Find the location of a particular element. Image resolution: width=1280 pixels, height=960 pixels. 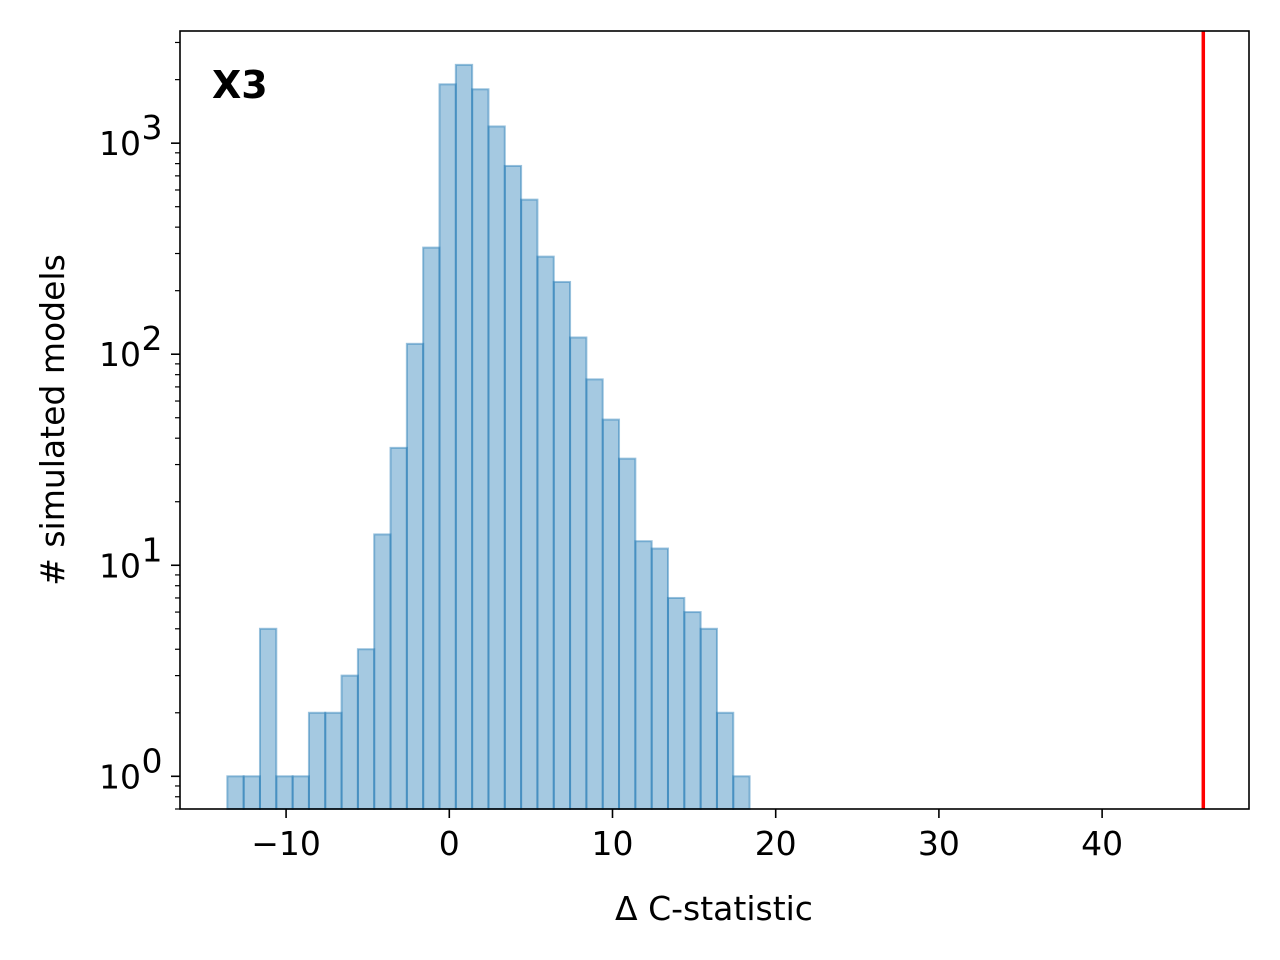

y-tick-exponent: 2 is located at coordinates (152, 338).